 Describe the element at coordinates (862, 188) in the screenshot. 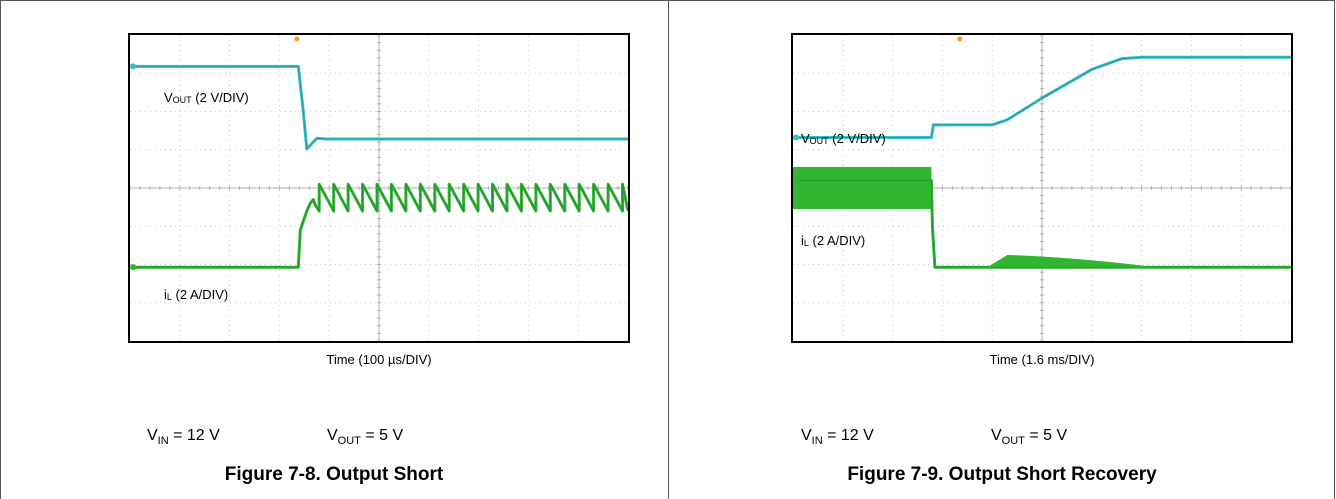

I see `il-trace-ripple-band` at that location.